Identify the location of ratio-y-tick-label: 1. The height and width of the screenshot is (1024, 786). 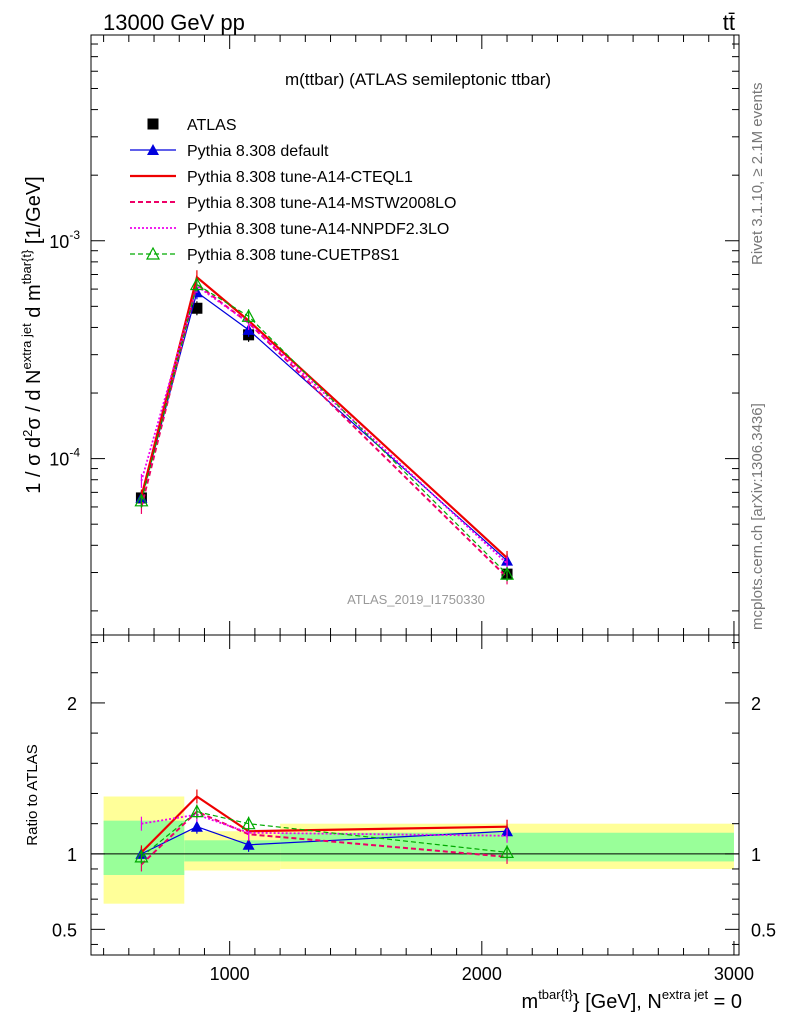
(72, 855).